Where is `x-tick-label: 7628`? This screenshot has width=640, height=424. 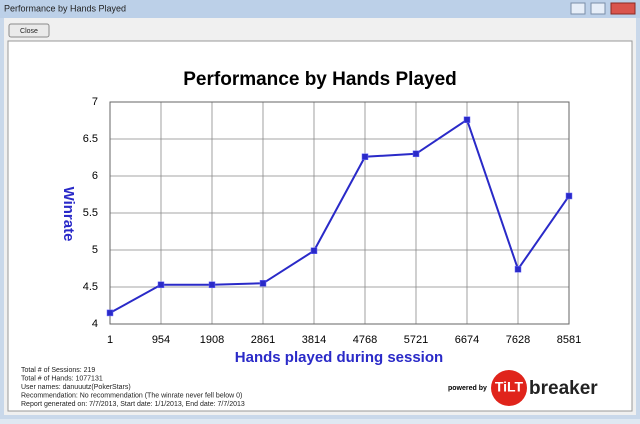 x-tick-label: 7628 is located at coordinates (518, 340).